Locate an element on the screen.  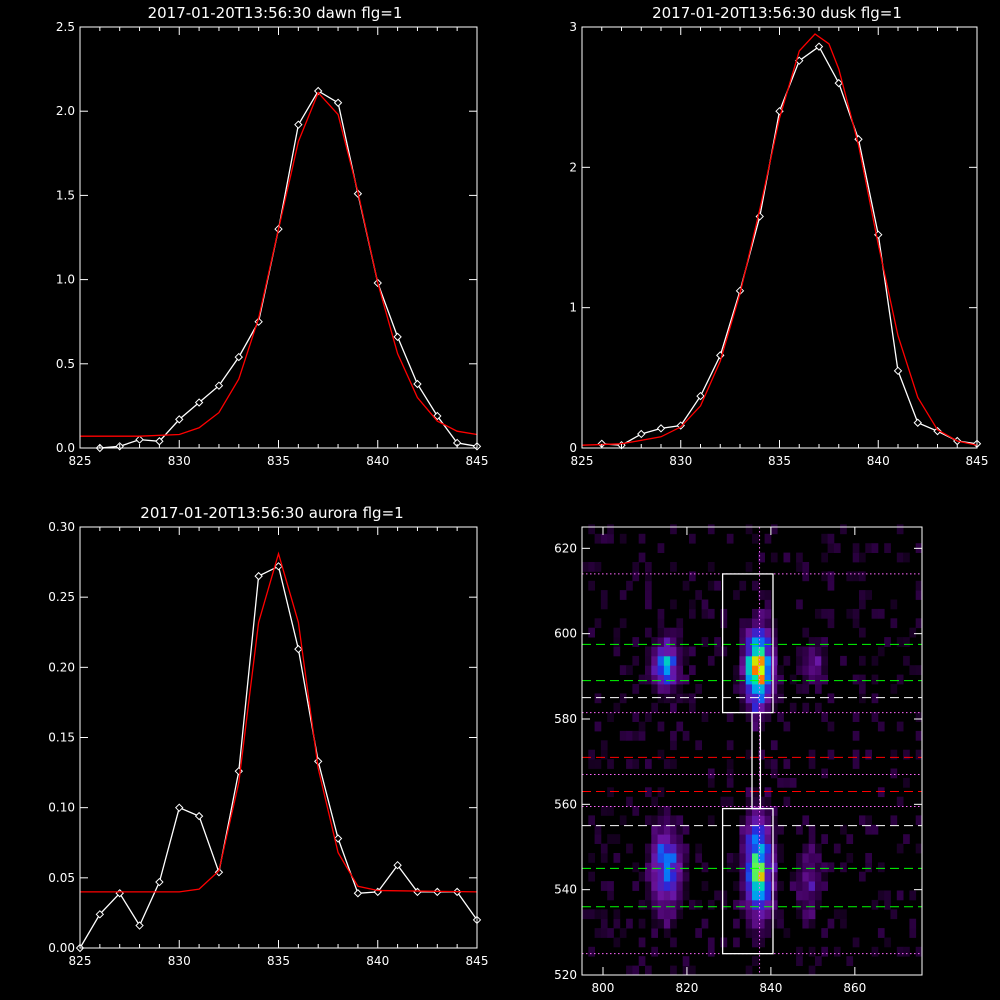
dusk-data-point is located at coordinates (898, 371).